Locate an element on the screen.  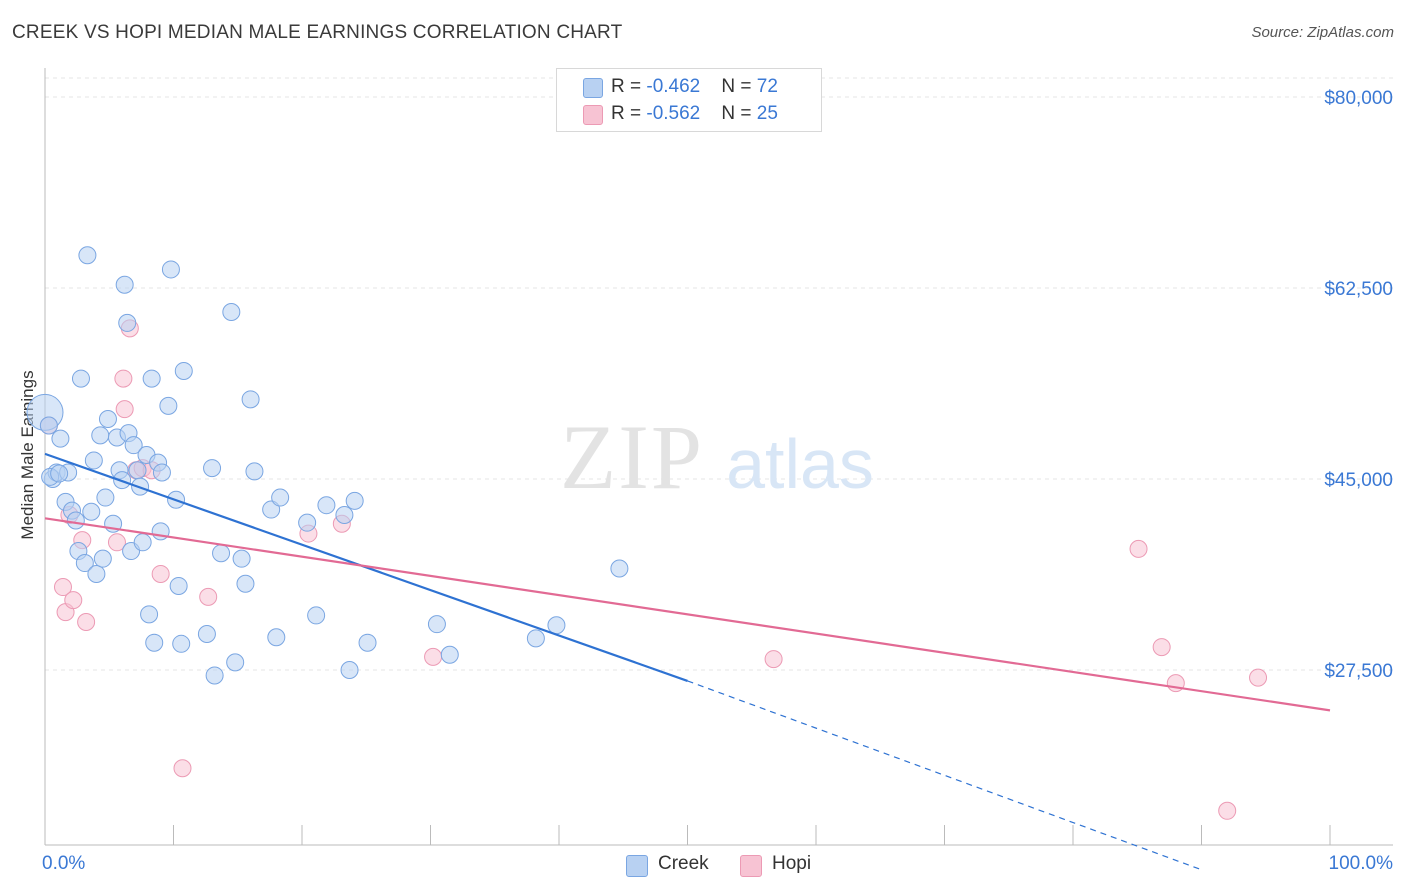
y-tick-label: $27,500 is located at coordinates (1358, 671).